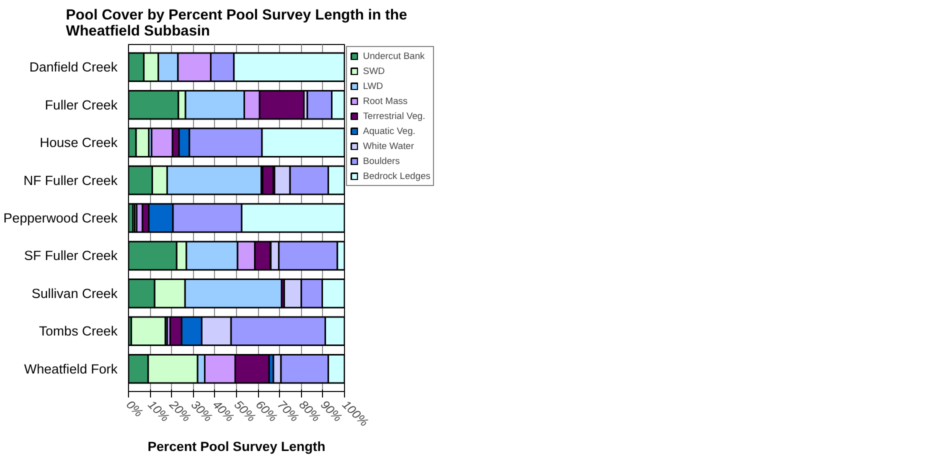 The width and height of the screenshot is (928, 457). Describe the element at coordinates (396, 176) in the screenshot. I see `legend-label: Bedrock Ledges` at that location.